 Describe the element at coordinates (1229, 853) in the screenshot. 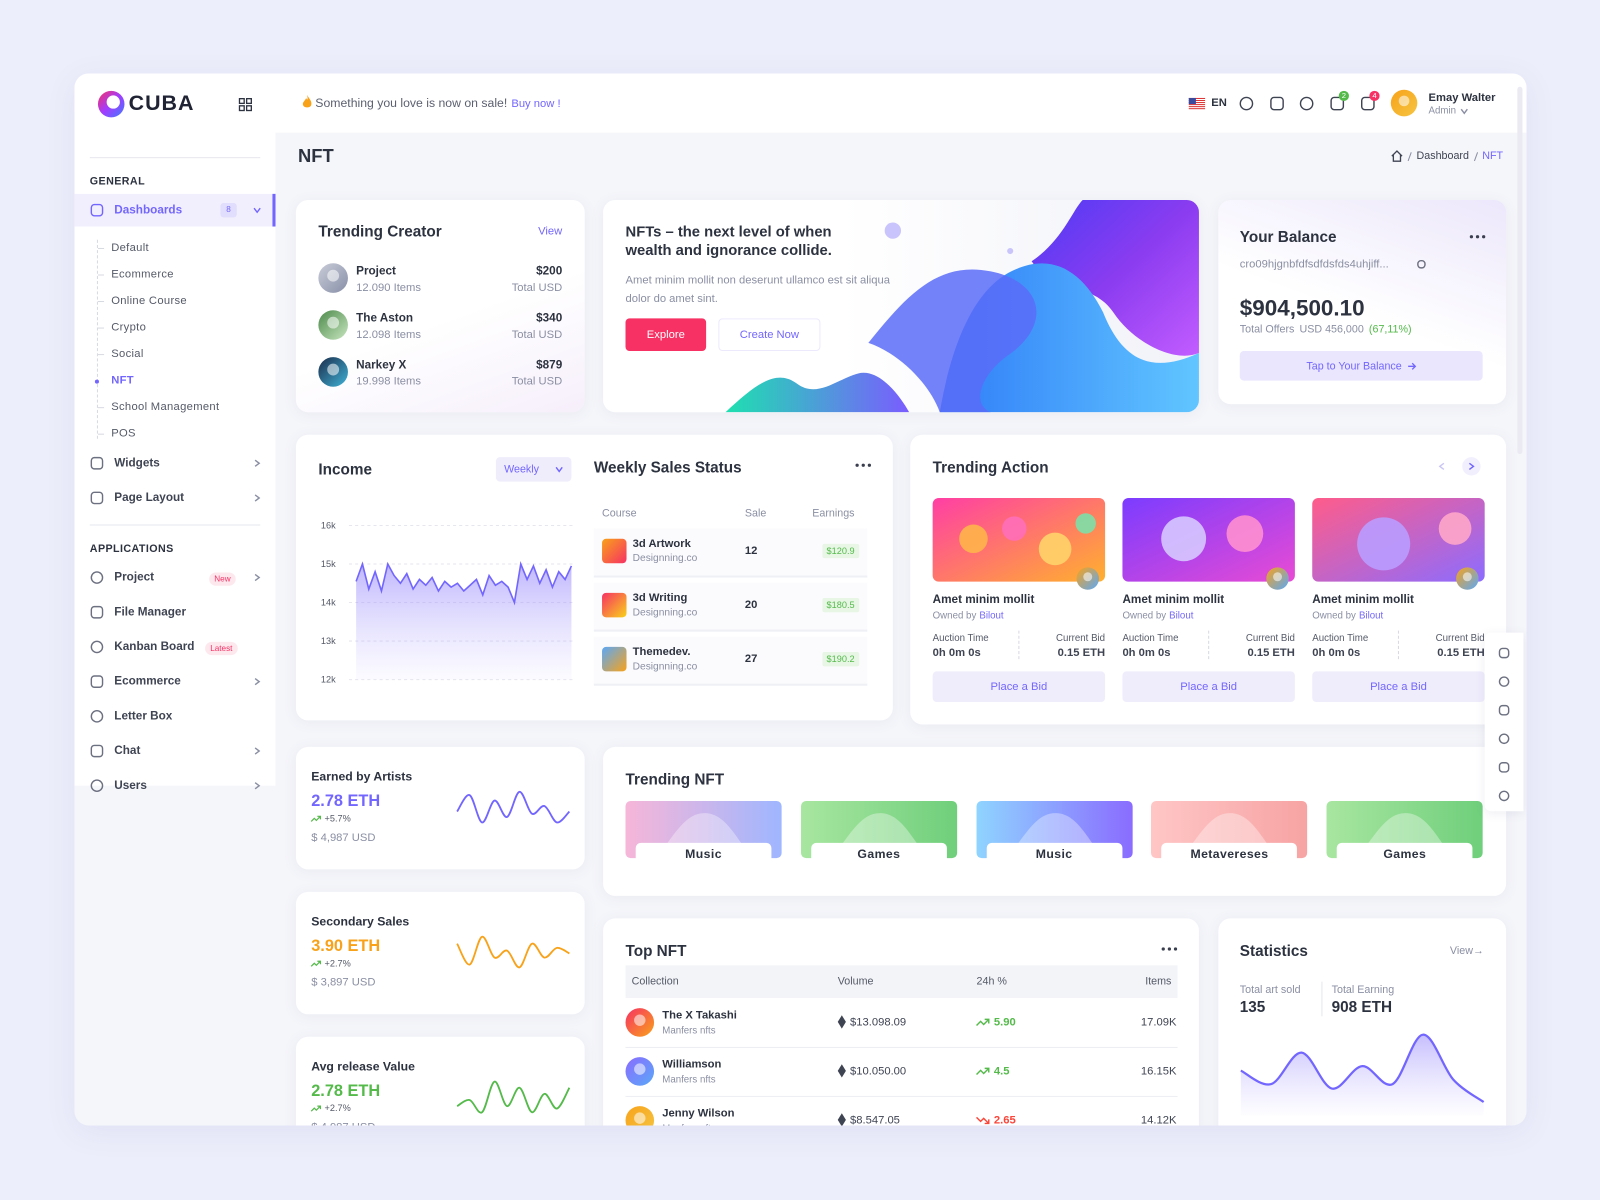

I see `category-label: Metavereses` at that location.